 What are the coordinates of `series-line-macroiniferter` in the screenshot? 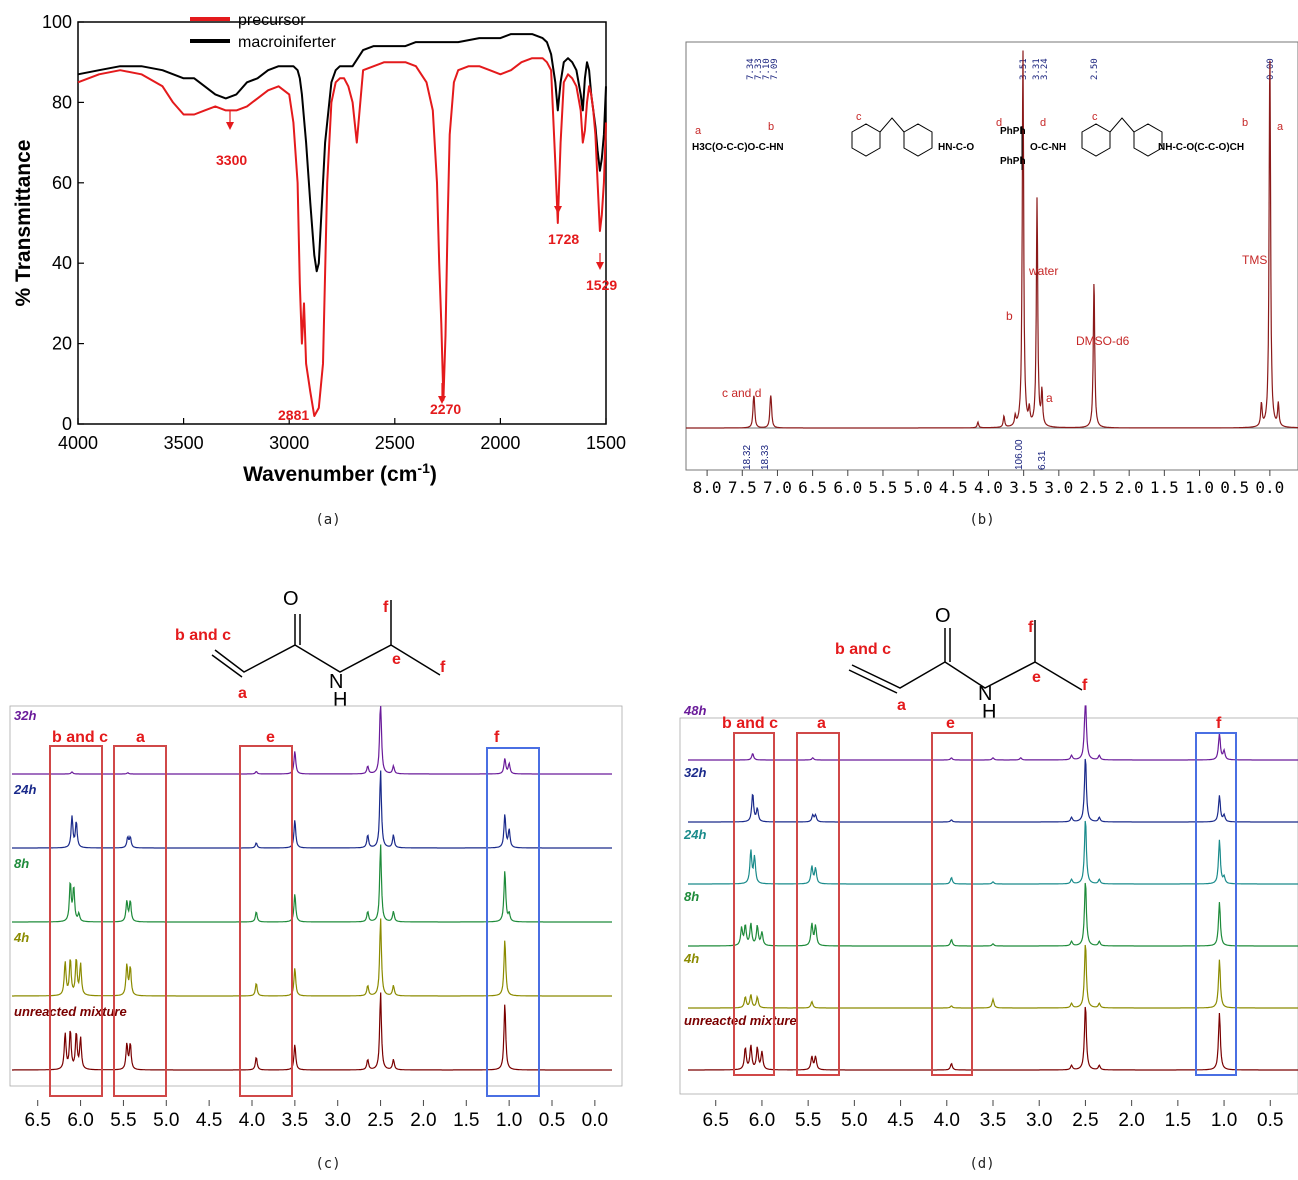 It's located at (342, 153).